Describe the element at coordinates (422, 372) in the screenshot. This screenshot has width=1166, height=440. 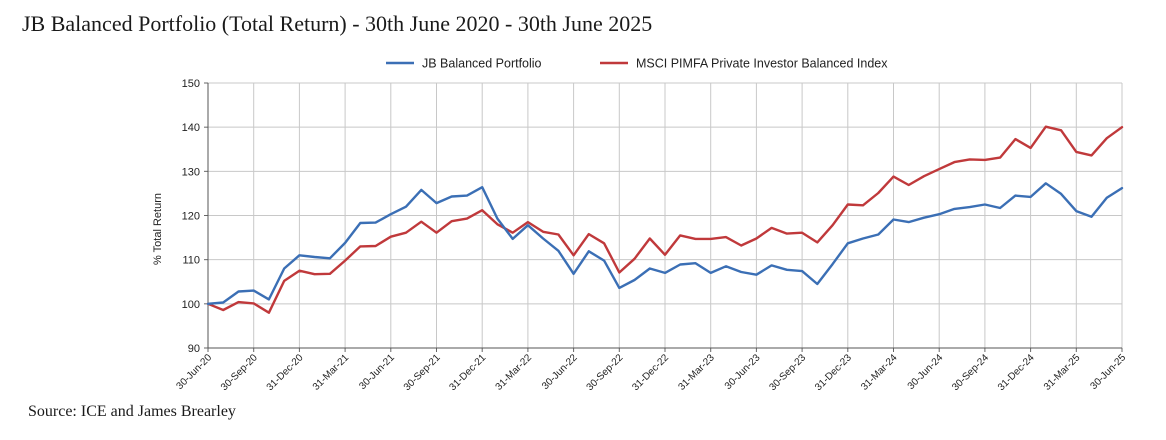
I see `x-tick-label: 30-Sep-21` at that location.